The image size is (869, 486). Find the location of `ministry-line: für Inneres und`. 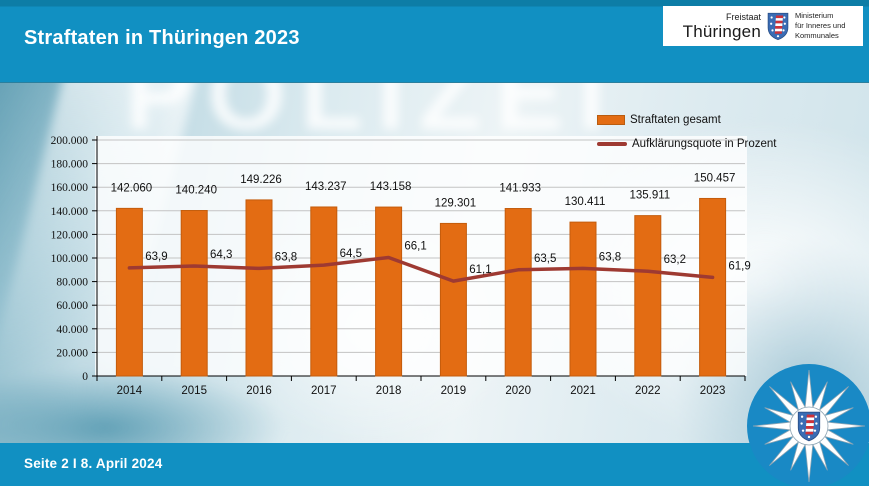

ministry-line: für Inneres und is located at coordinates (820, 26).